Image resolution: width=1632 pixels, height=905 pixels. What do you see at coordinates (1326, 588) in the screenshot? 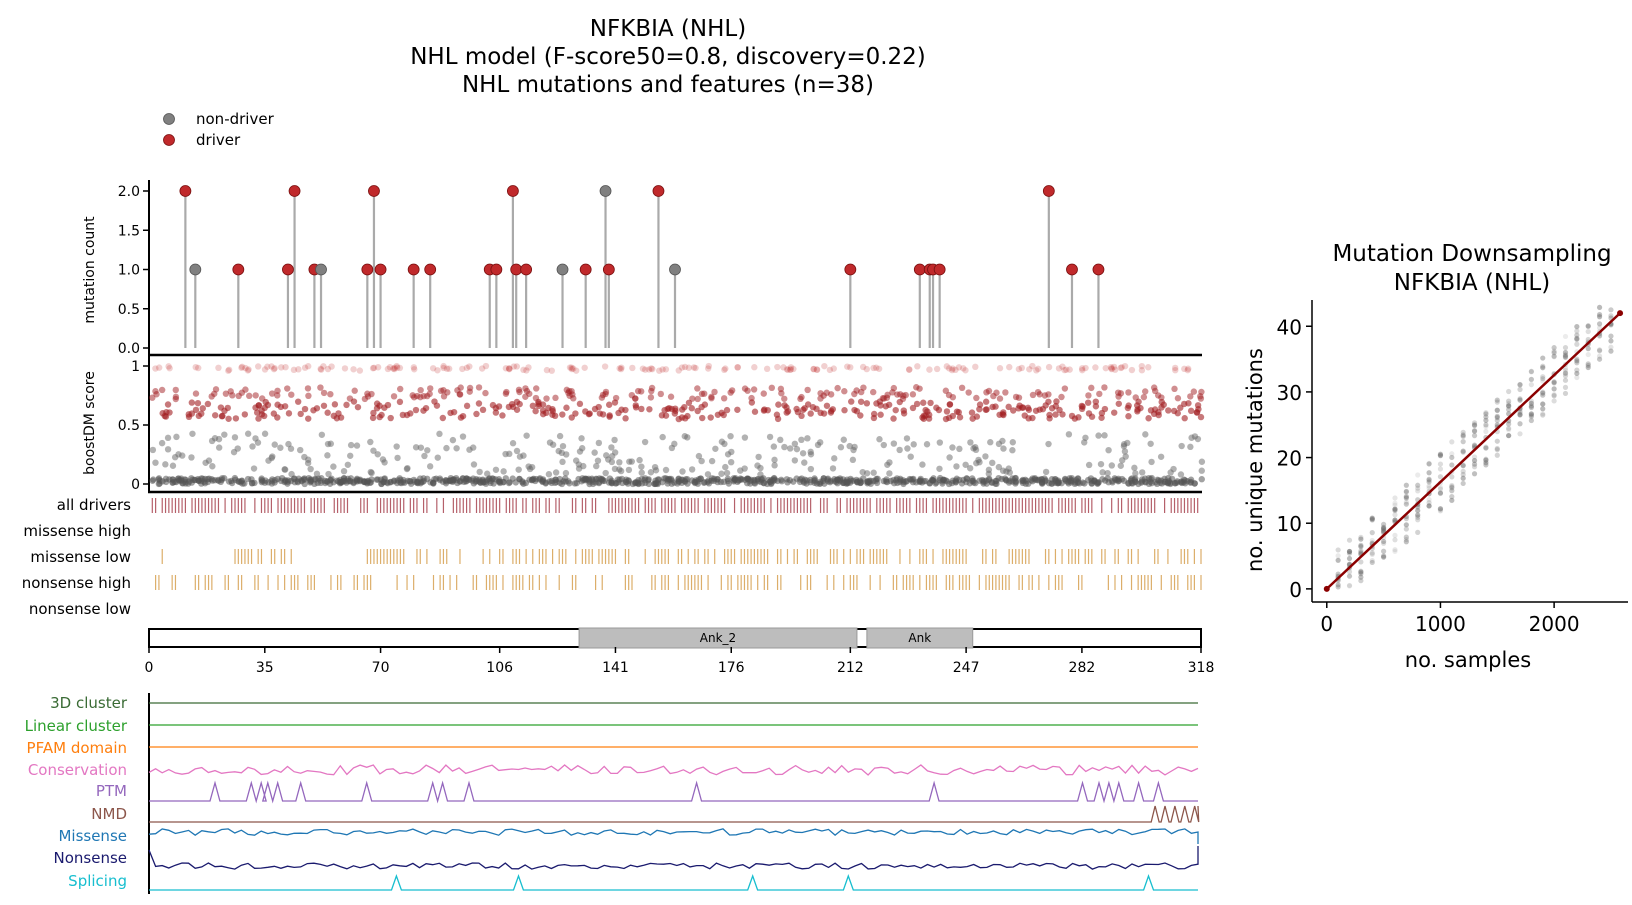
I see `ds-fit-start-point` at bounding box center [1326, 588].